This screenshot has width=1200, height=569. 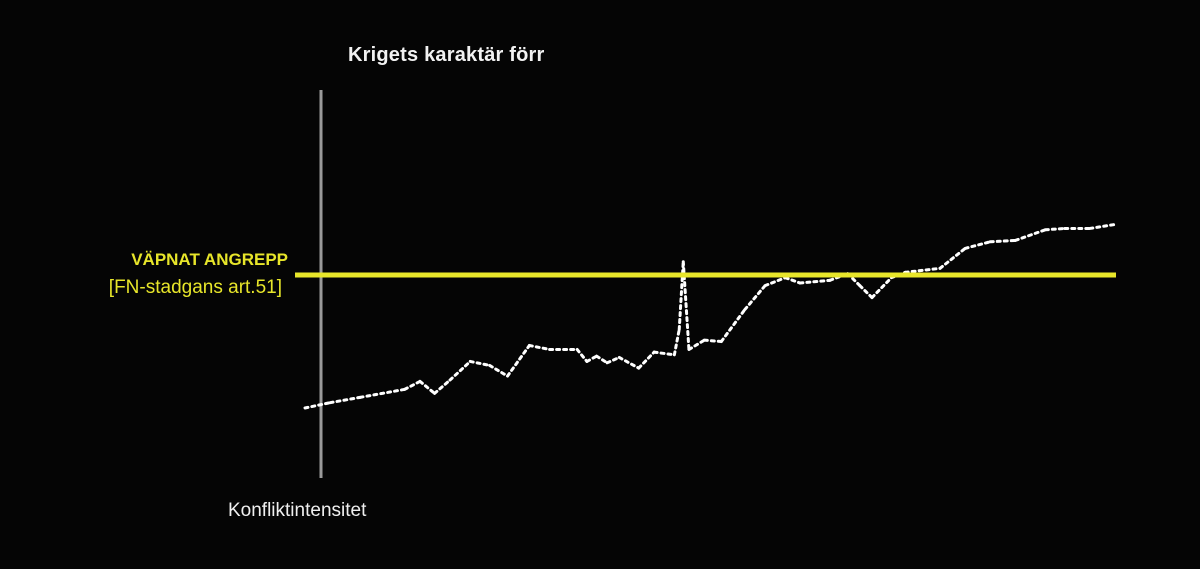 What do you see at coordinates (195, 287) in the screenshot?
I see `threshold-sublabel: [FN-stadgans art.51]` at bounding box center [195, 287].